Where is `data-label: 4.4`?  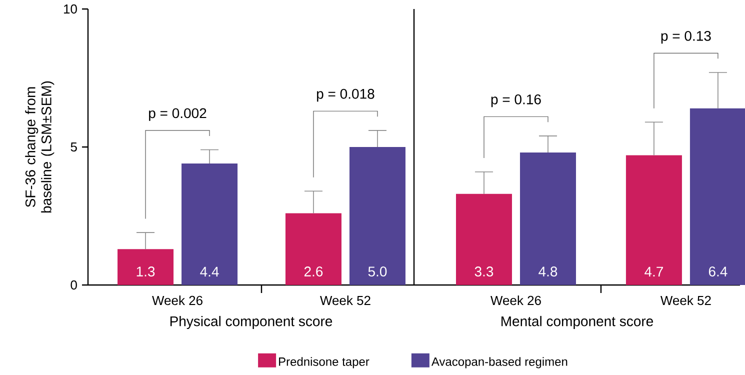 data-label: 4.4 is located at coordinates (209, 271).